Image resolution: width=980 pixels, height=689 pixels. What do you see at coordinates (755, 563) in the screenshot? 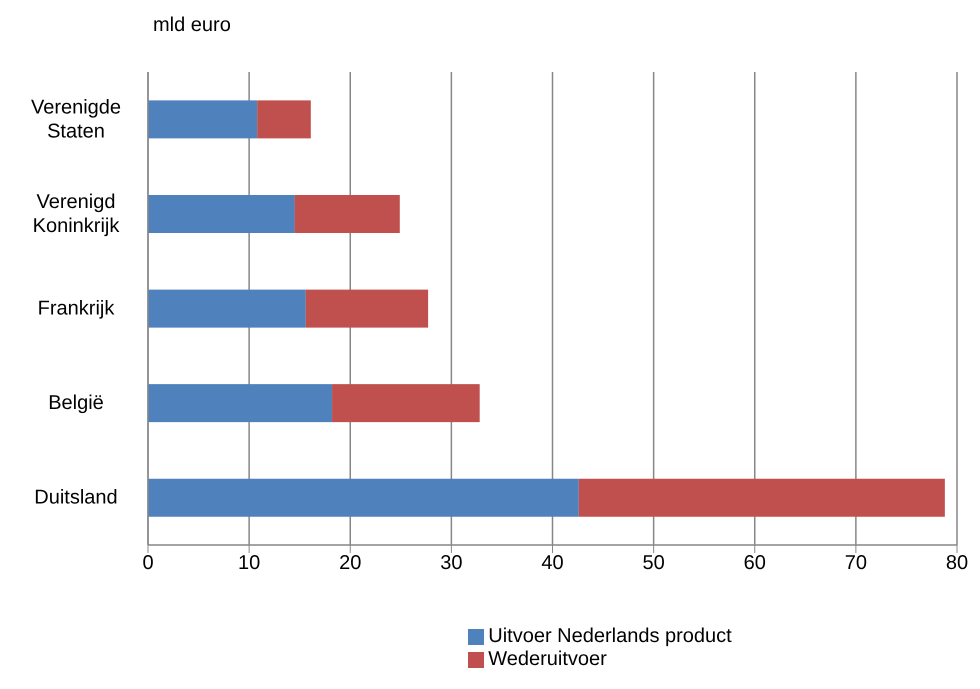
I see `x-tick-label: 60` at bounding box center [755, 563].